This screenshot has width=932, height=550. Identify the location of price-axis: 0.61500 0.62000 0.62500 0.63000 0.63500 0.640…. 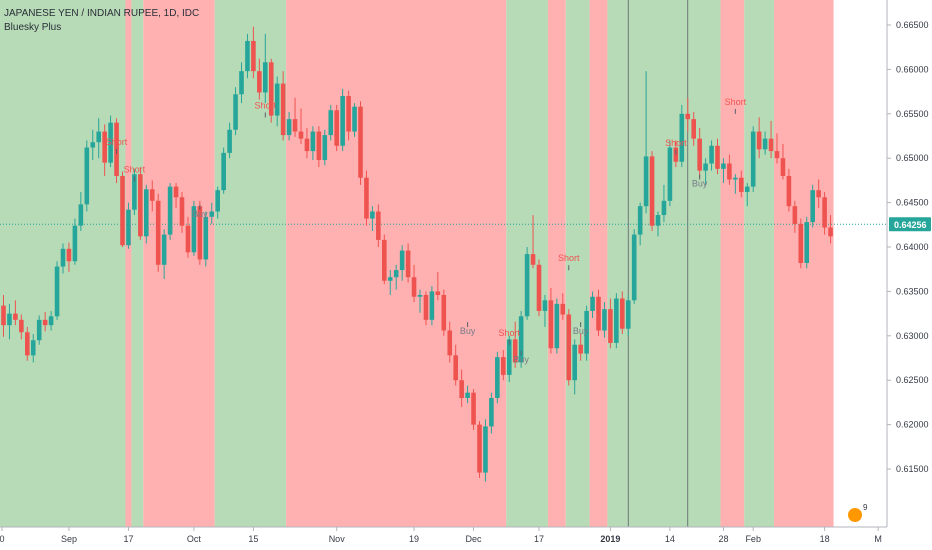
(907, 263).